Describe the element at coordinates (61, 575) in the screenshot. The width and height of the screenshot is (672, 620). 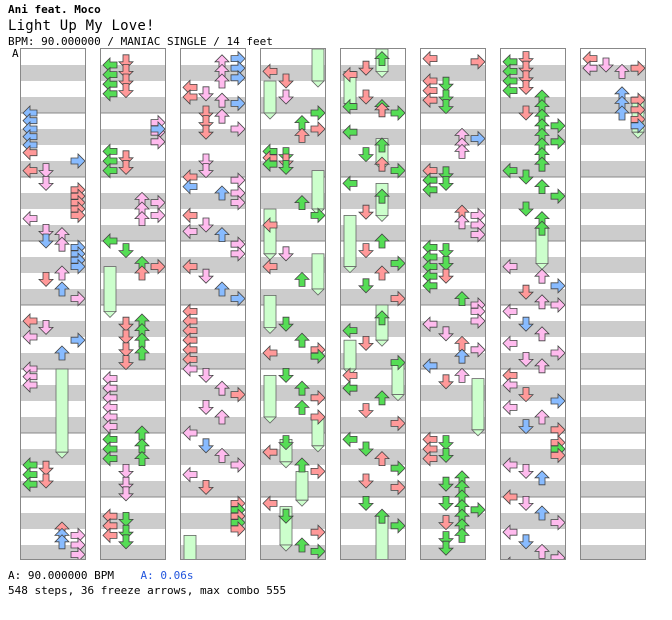
I see `bpm-label: A: 90.000000 BPM` at that location.